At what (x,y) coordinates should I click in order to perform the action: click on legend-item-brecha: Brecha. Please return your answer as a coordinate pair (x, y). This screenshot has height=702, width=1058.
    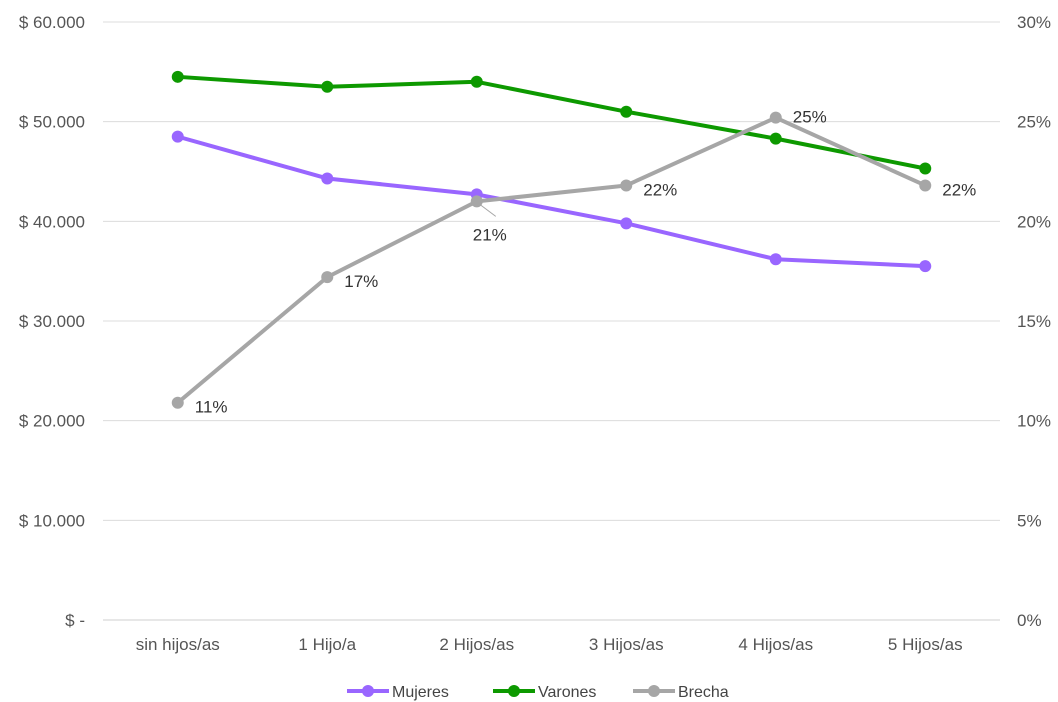
    Looking at the image, I should click on (681, 692).